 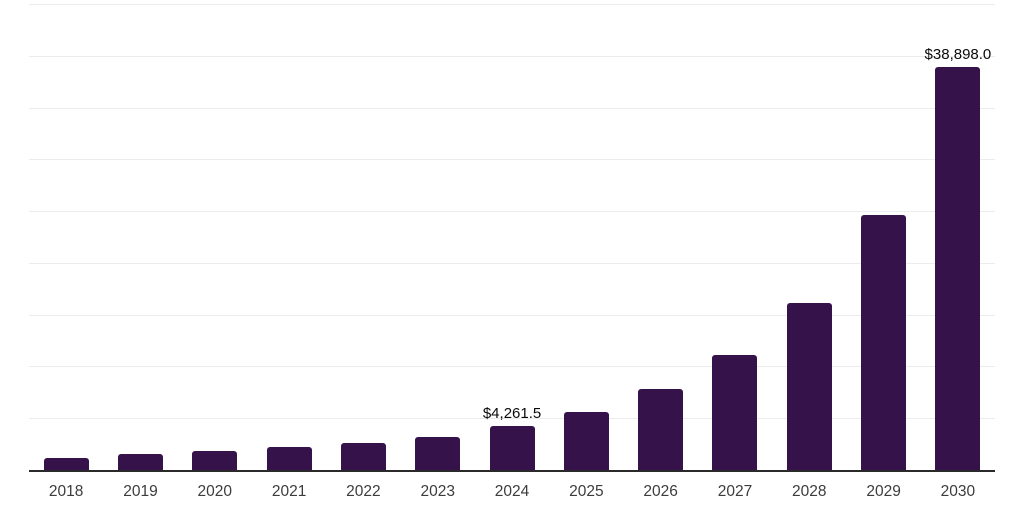 What do you see at coordinates (289, 458) in the screenshot?
I see `bar-2021` at bounding box center [289, 458].